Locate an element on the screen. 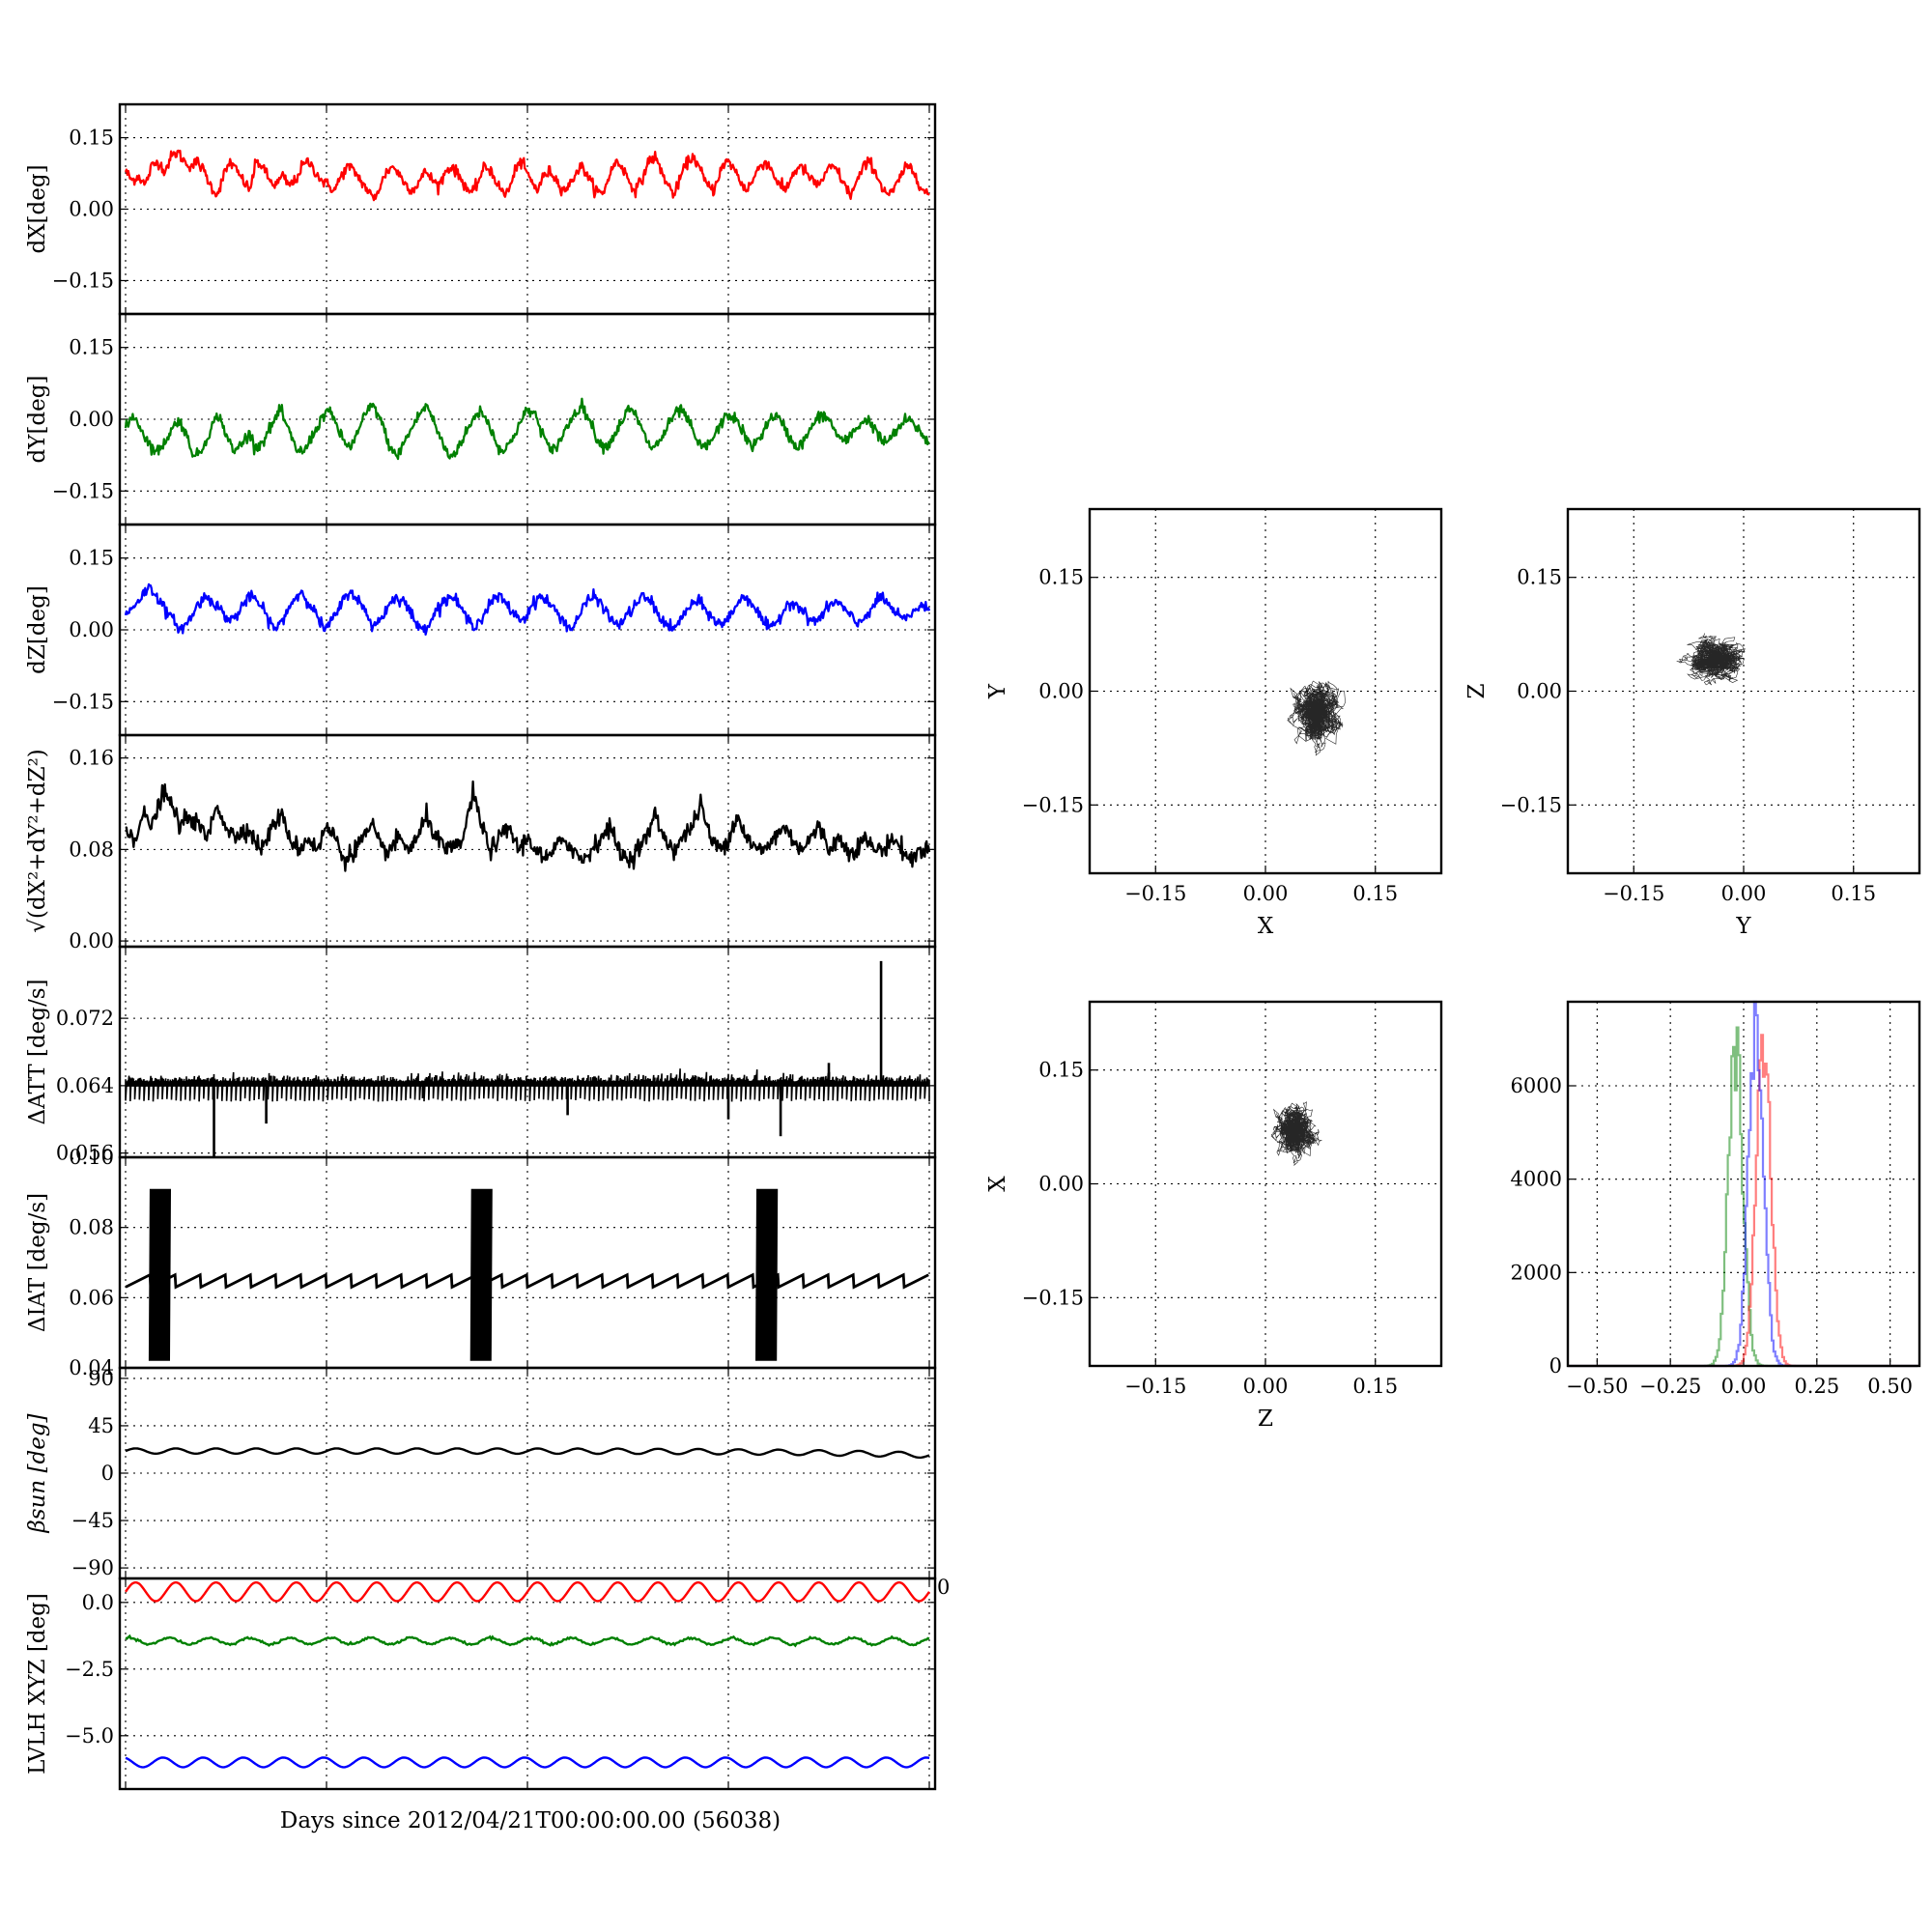 This screenshot has height=1932, width=1932. panel-yz: −0.15 0.00 0.15 0.15 0.00 −0.15 Y Z is located at coordinates (1692, 723).